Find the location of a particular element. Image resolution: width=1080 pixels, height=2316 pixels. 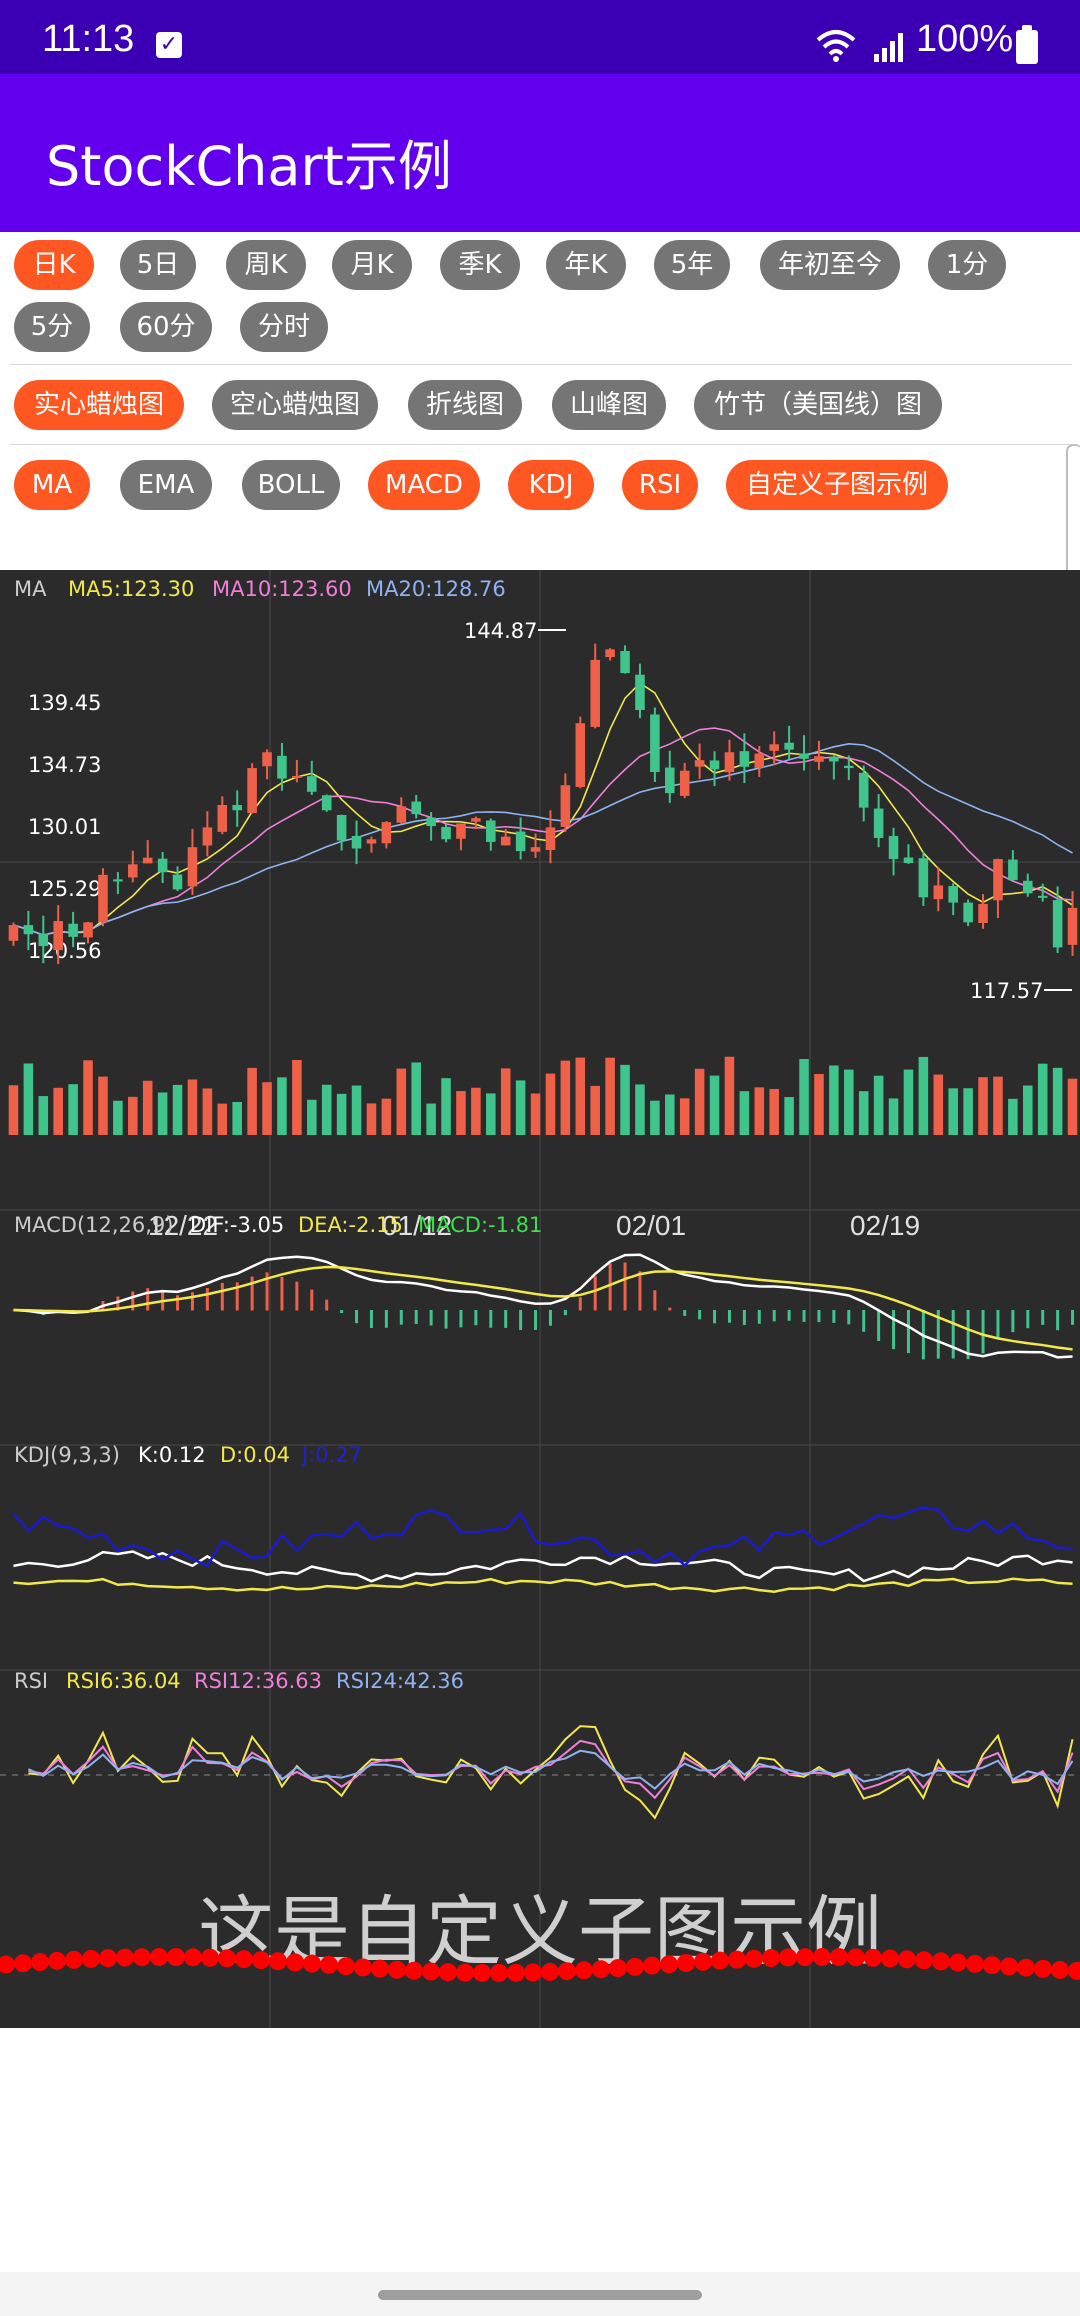

chip-period-5year: 5年 is located at coordinates (692, 265).